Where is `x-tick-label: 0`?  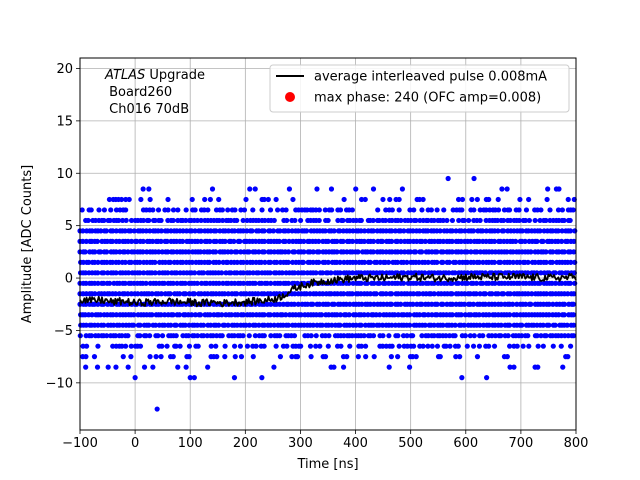
x-tick-label: 0 is located at coordinates (135, 443).